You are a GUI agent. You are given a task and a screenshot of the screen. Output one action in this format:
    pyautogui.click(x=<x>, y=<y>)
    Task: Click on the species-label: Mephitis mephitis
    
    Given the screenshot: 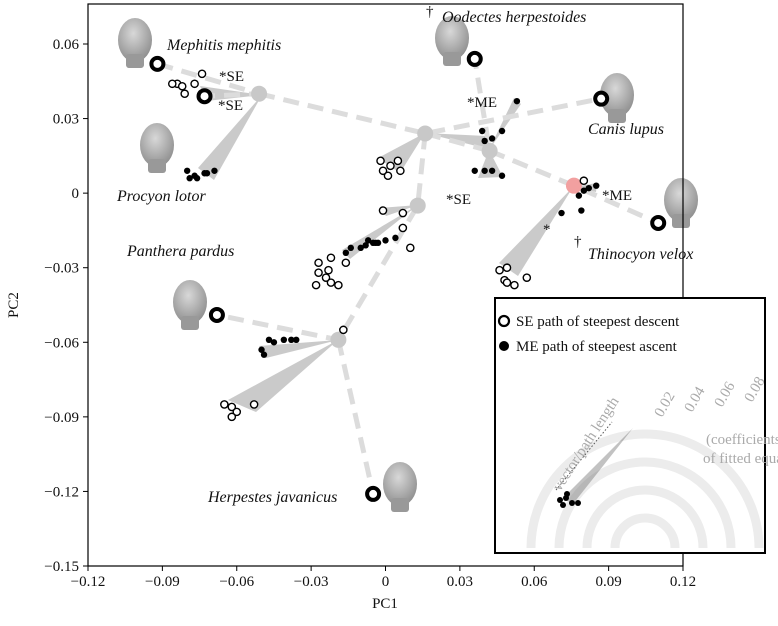 What is the action you would take?
    pyautogui.click(x=223, y=45)
    